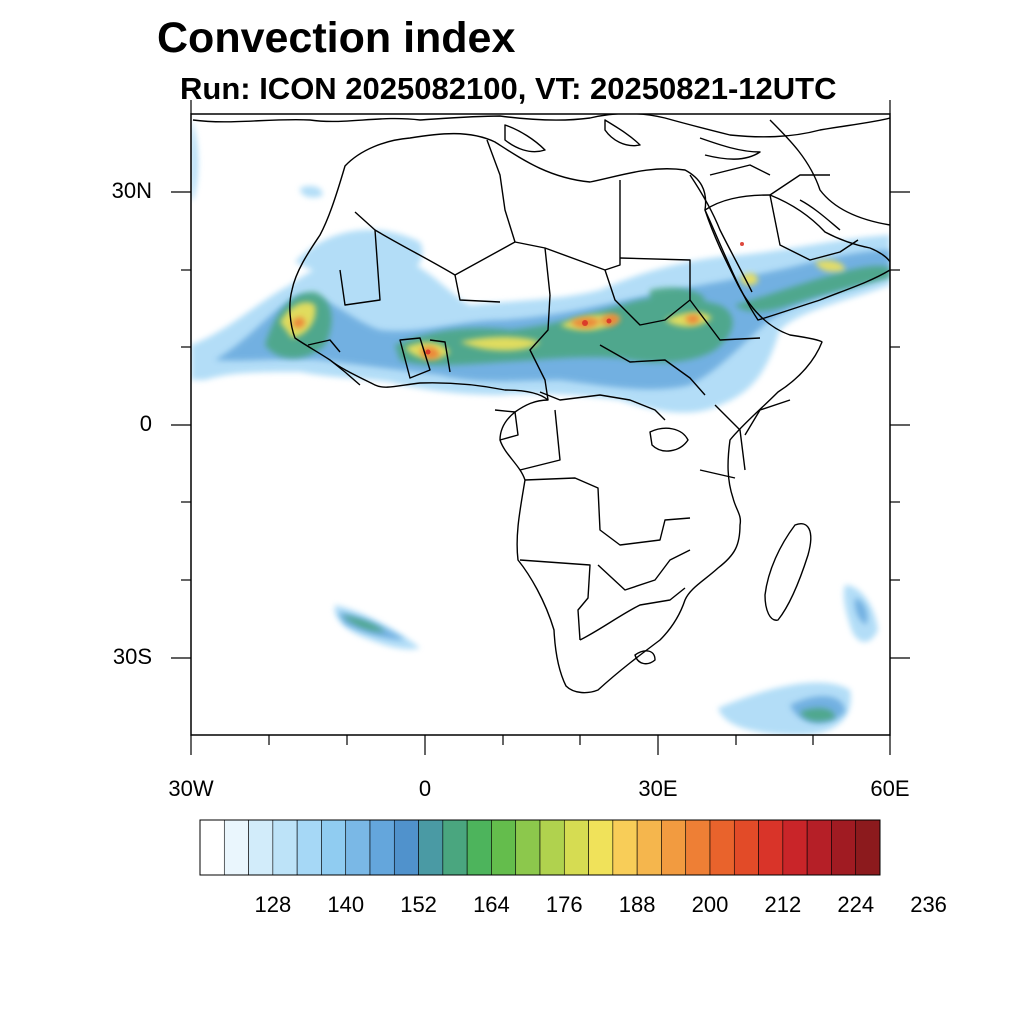 The height and width of the screenshot is (1024, 1024). What do you see at coordinates (637, 904) in the screenshot?
I see `colorbar-tick-label: 188` at bounding box center [637, 904].